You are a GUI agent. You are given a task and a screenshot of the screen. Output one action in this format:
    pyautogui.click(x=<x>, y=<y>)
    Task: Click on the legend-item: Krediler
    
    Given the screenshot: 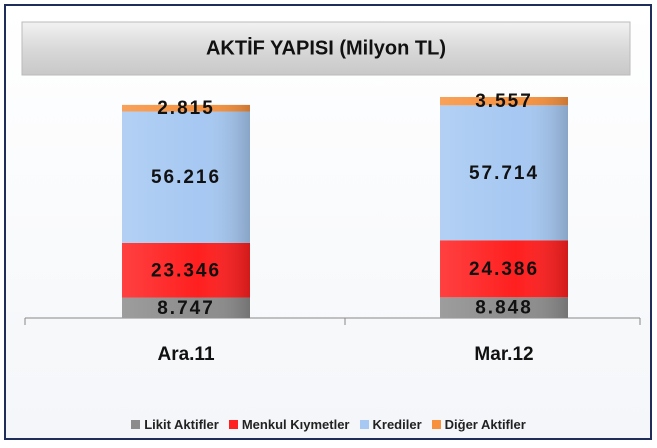 What is the action you would take?
    pyautogui.click(x=390, y=424)
    